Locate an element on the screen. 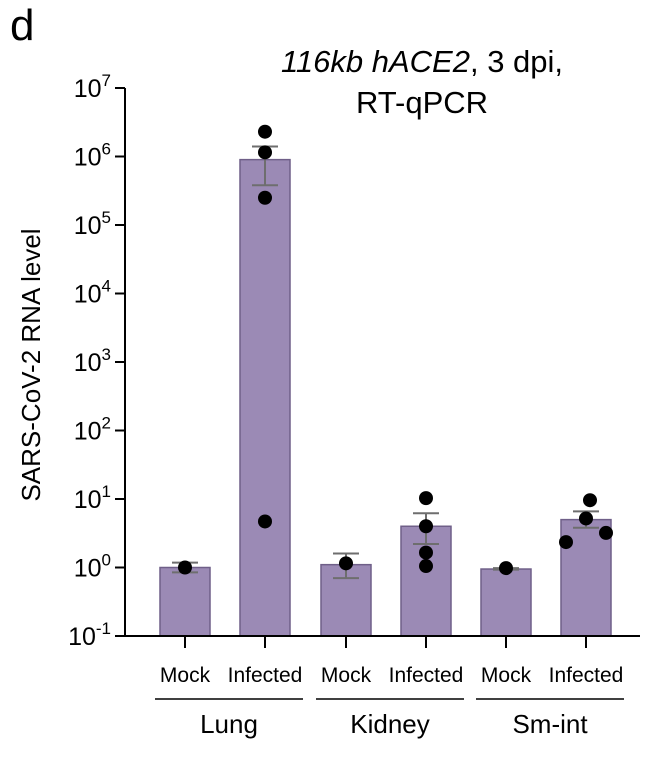 Image resolution: width=650 pixels, height=766 pixels. y-tick-exponent: 7 is located at coordinates (106, 80).